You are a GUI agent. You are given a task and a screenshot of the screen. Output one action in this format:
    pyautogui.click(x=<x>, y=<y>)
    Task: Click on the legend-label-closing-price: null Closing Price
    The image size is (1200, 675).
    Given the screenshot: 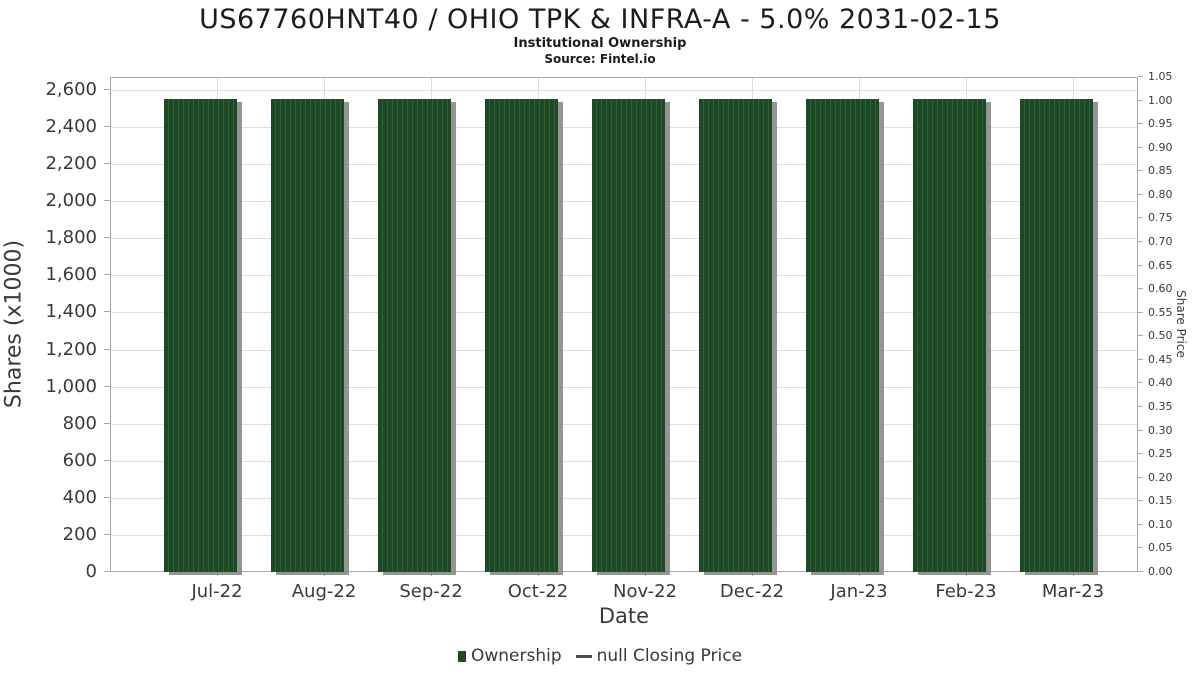 What is the action you would take?
    pyautogui.click(x=669, y=656)
    